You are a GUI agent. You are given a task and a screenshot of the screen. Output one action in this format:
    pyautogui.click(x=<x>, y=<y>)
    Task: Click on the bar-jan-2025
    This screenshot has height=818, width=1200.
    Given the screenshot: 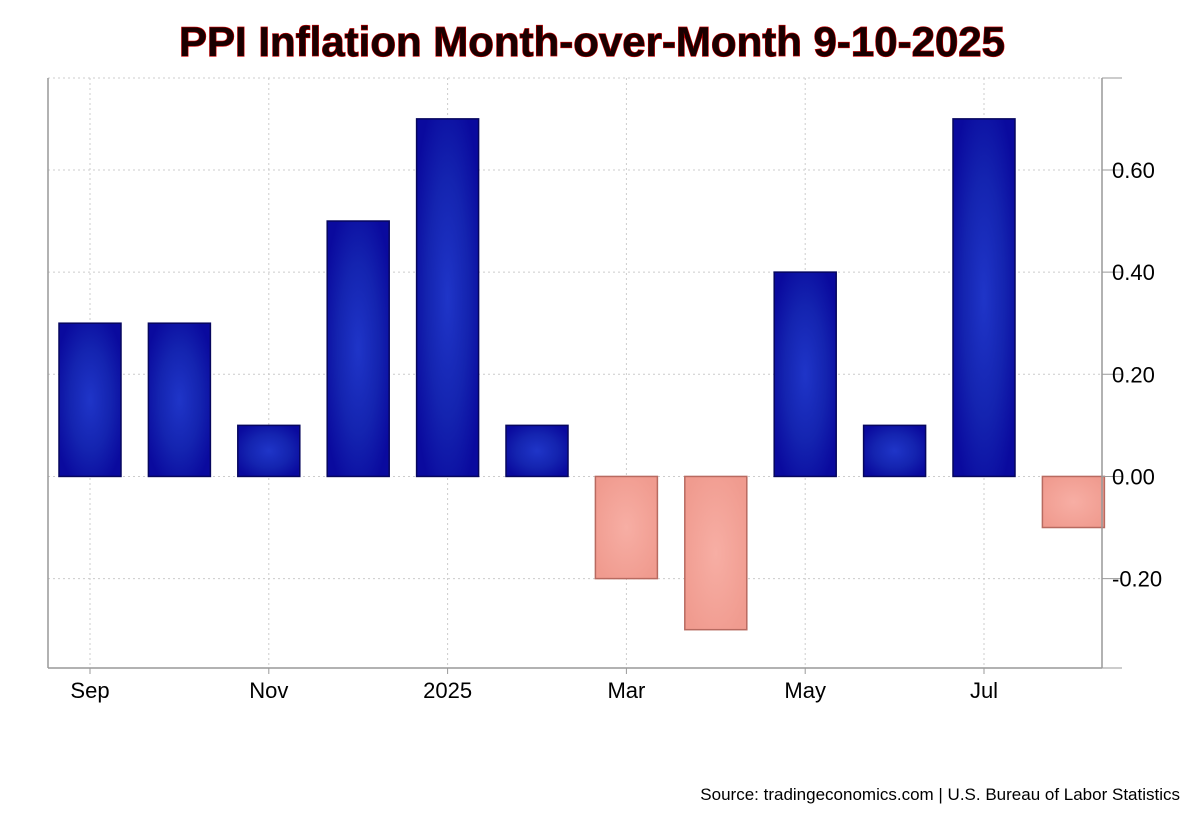 What is the action you would take?
    pyautogui.click(x=447, y=298)
    